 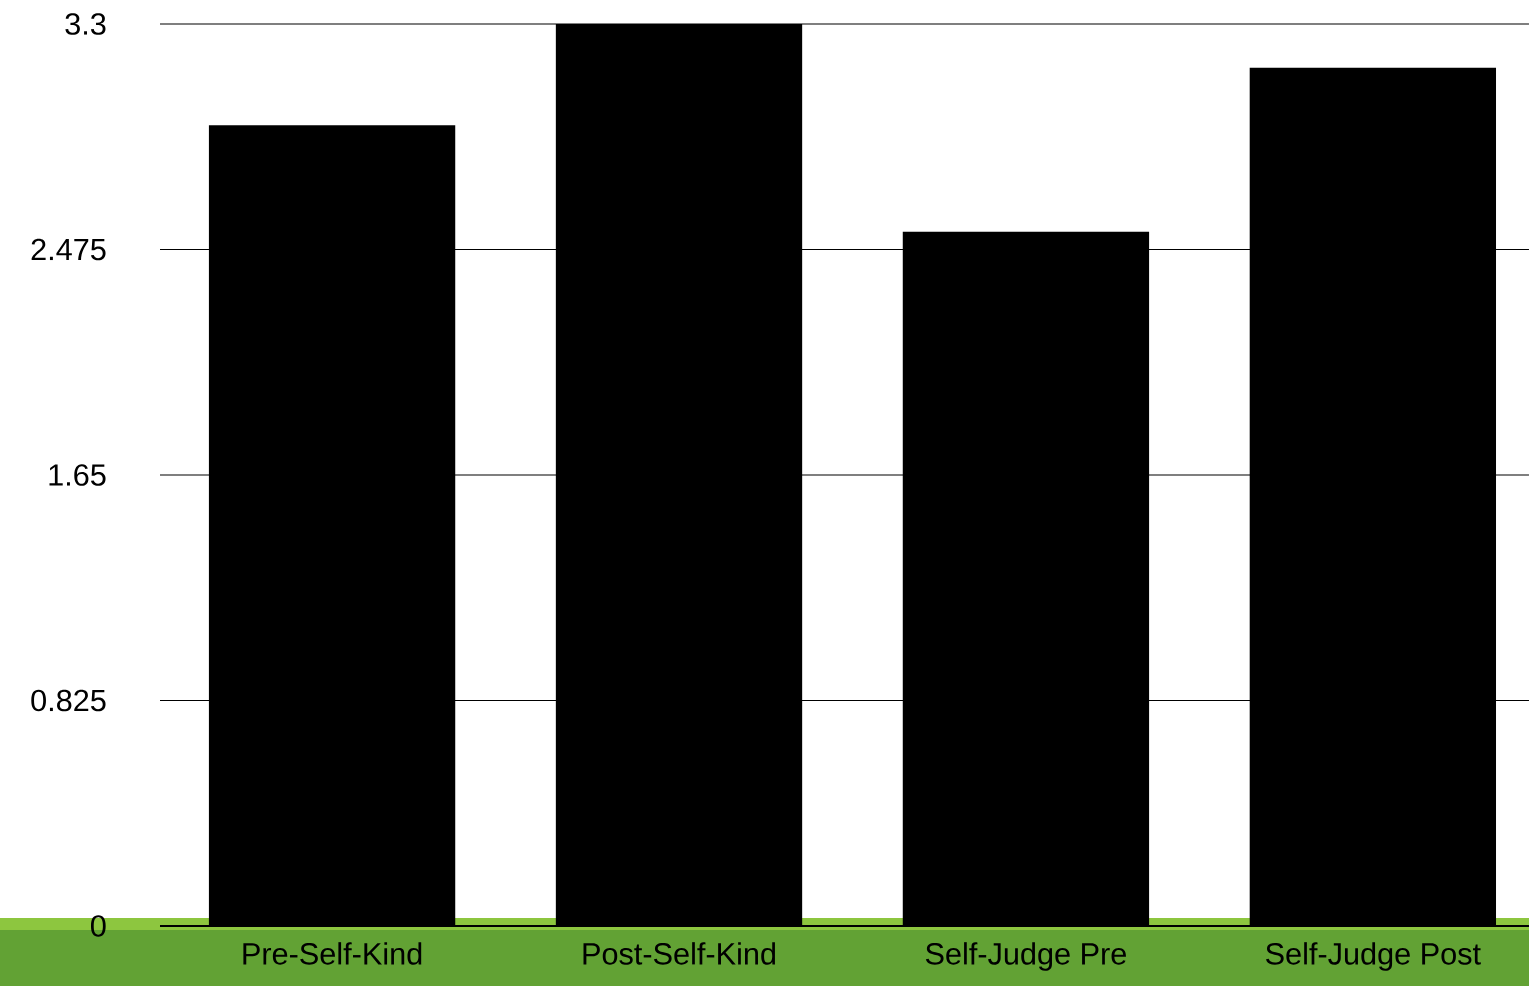 I want to click on x-tick-label: Pre-Self-Kind, so click(x=332, y=953).